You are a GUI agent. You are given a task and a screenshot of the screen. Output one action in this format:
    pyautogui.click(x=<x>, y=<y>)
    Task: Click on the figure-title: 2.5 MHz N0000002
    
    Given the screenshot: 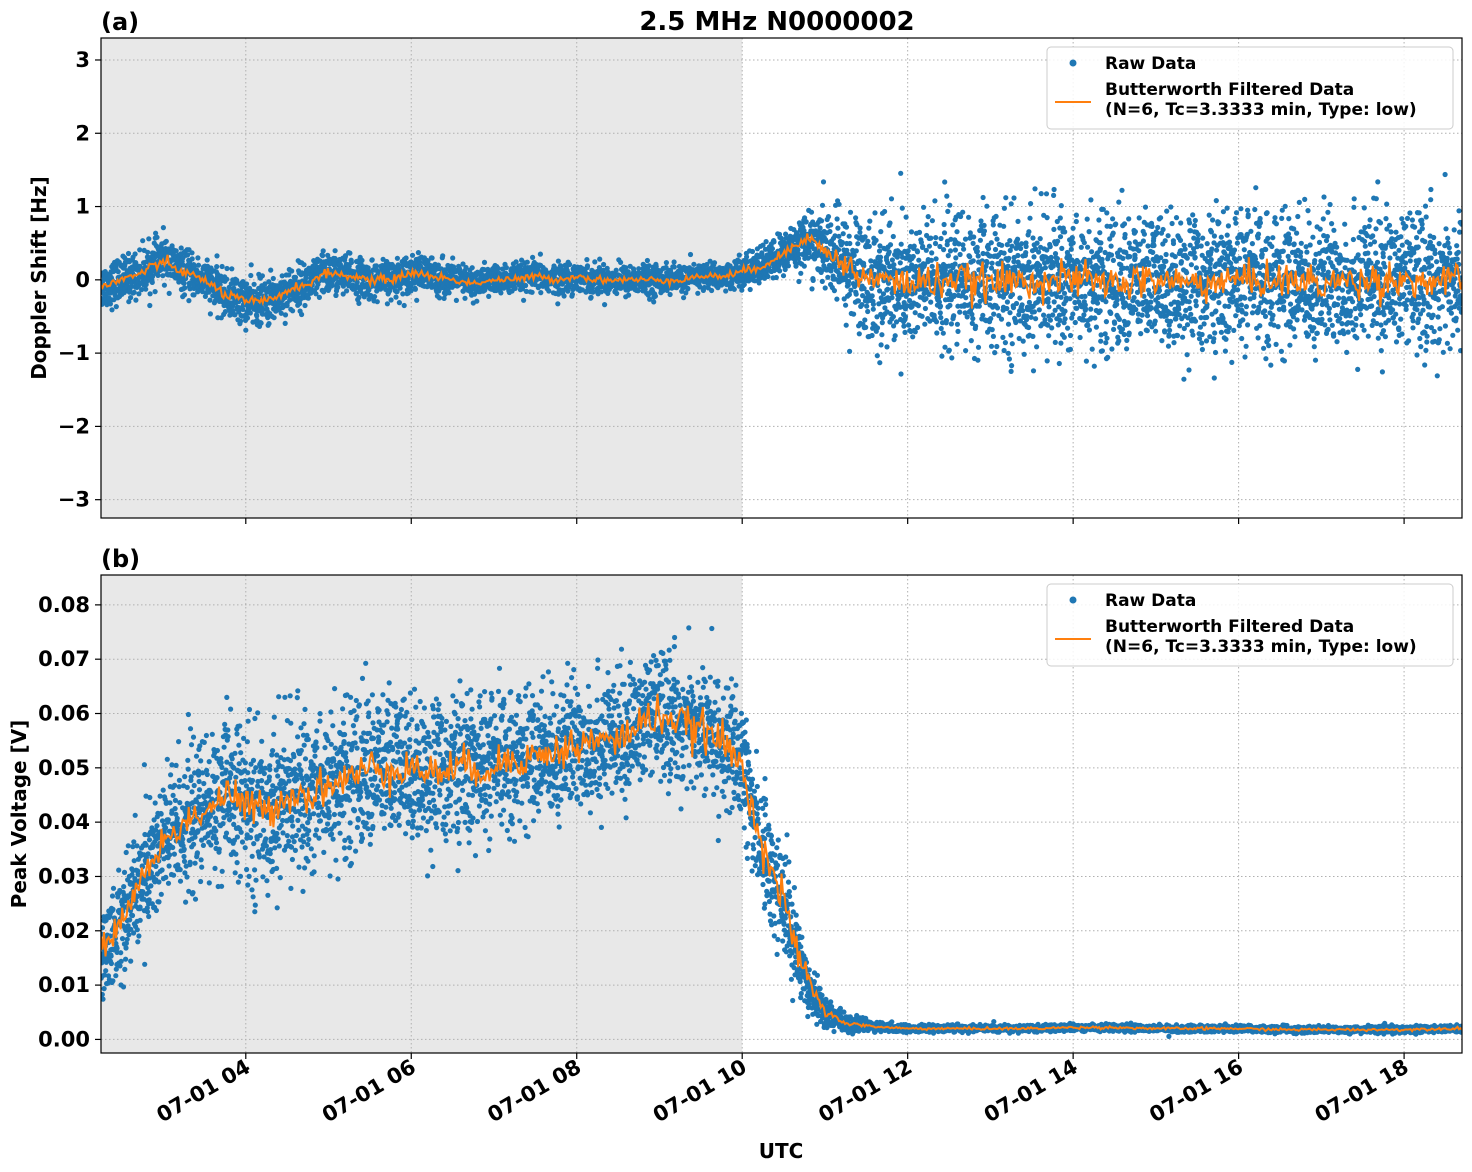 What is the action you would take?
    pyautogui.click(x=776, y=22)
    